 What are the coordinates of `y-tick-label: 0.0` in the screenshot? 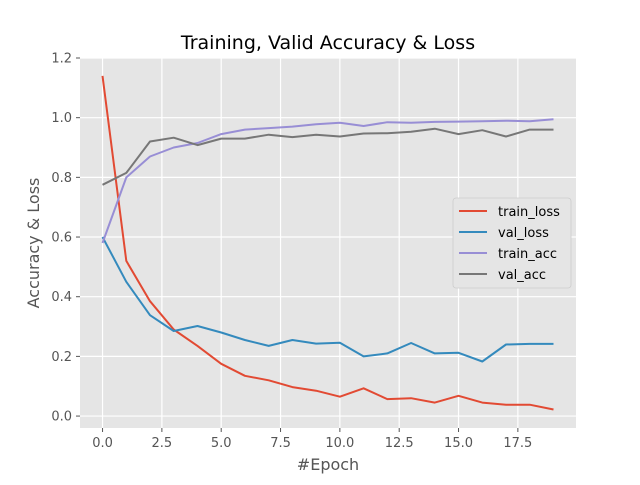 It's located at (61, 417).